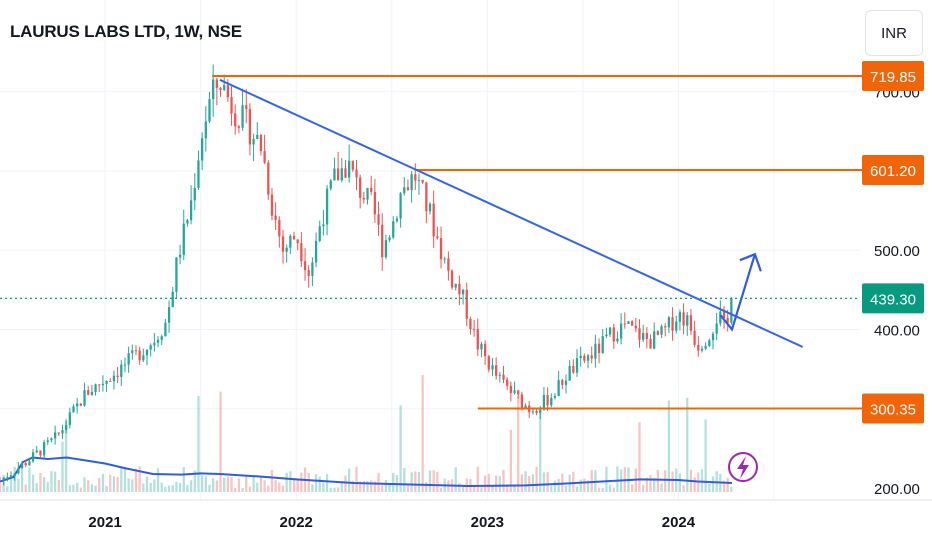 The image size is (932, 550). Describe the element at coordinates (366, 472) in the screenshot. I see `volume-average-line` at that location.